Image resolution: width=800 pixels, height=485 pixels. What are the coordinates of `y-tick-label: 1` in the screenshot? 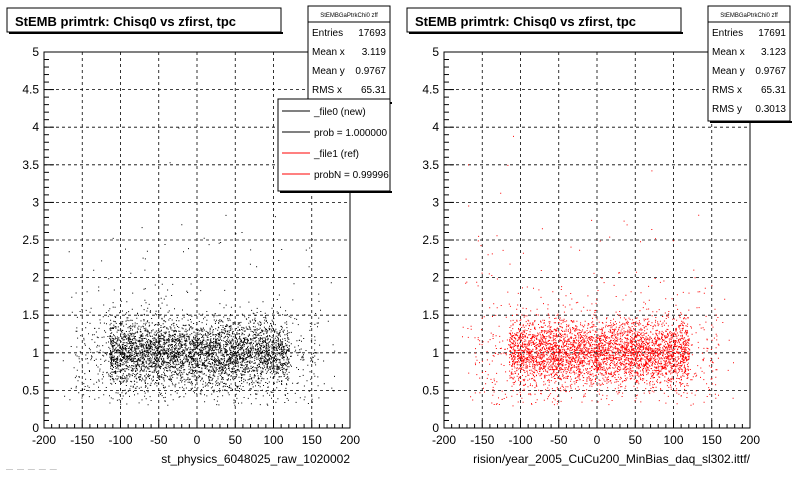 It's located at (435, 353).